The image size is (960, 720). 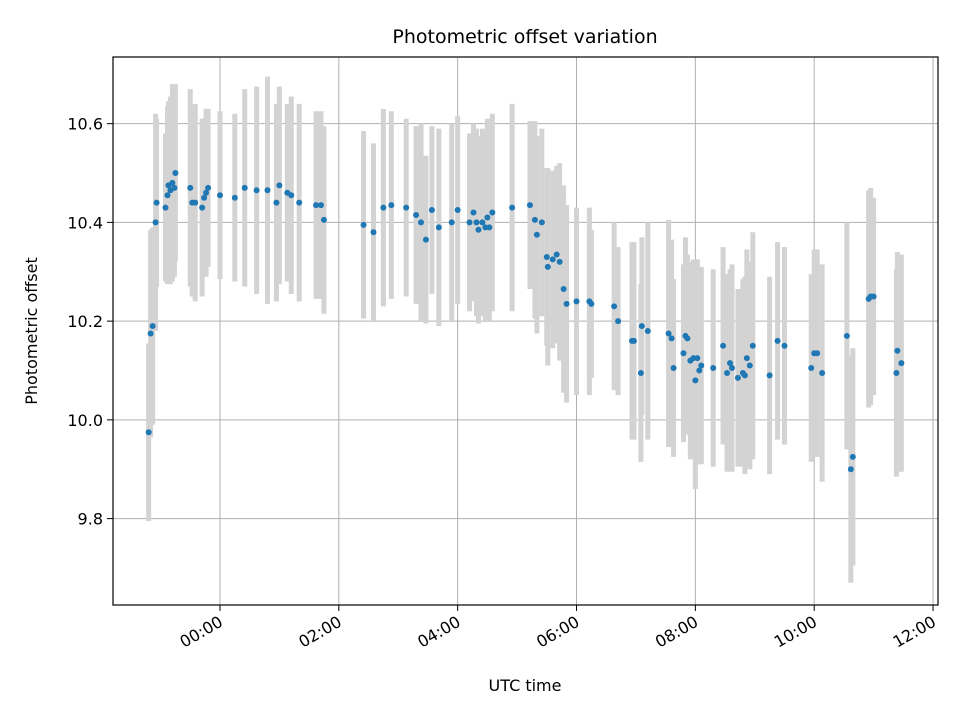 I want to click on y-axis-title: Photometric offset, so click(x=31, y=331).